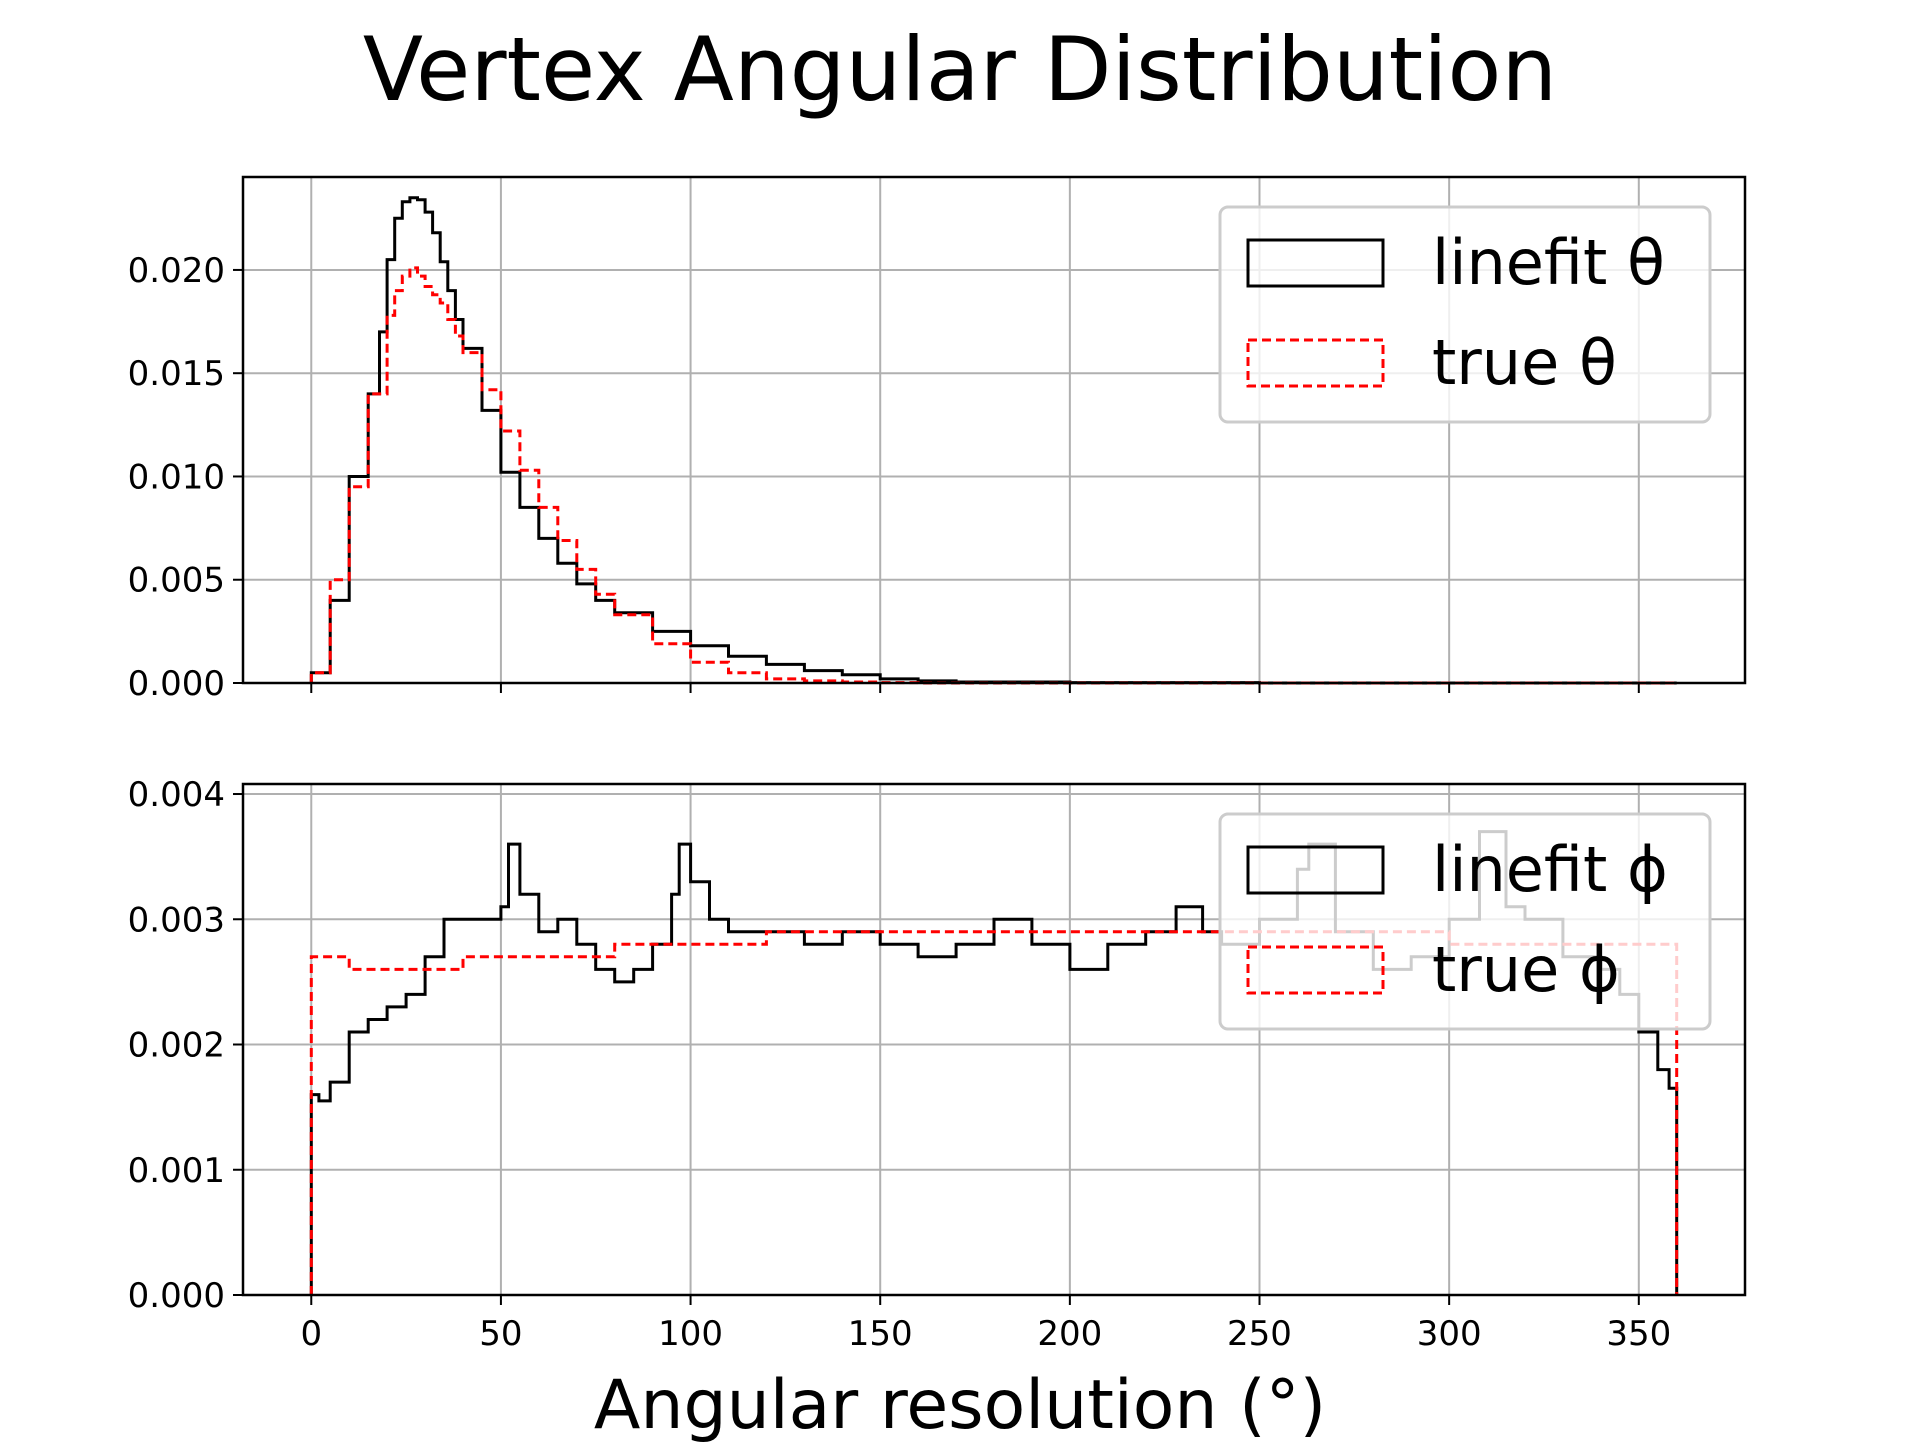 Image resolution: width=1920 pixels, height=1445 pixels. I want to click on x-tick-label: 50, so click(500, 1334).